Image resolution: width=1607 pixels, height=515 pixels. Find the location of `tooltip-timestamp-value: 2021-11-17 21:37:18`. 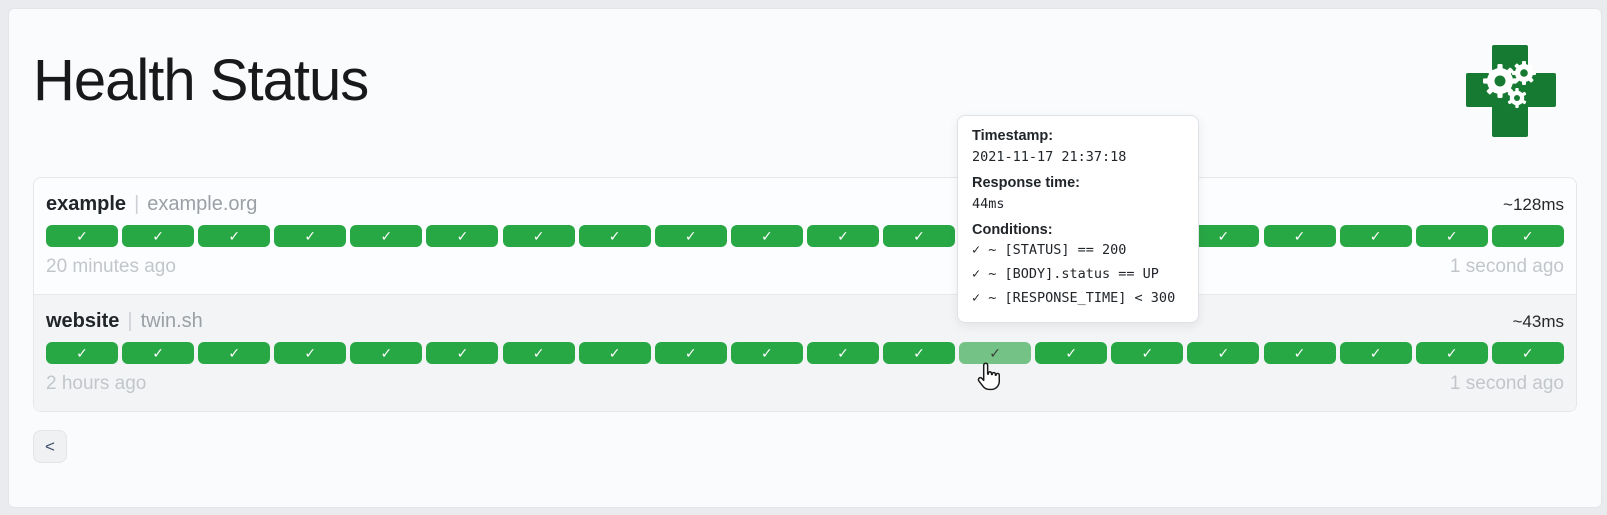

tooltip-timestamp-value: 2021-11-17 21:37:18 is located at coordinates (1049, 157).